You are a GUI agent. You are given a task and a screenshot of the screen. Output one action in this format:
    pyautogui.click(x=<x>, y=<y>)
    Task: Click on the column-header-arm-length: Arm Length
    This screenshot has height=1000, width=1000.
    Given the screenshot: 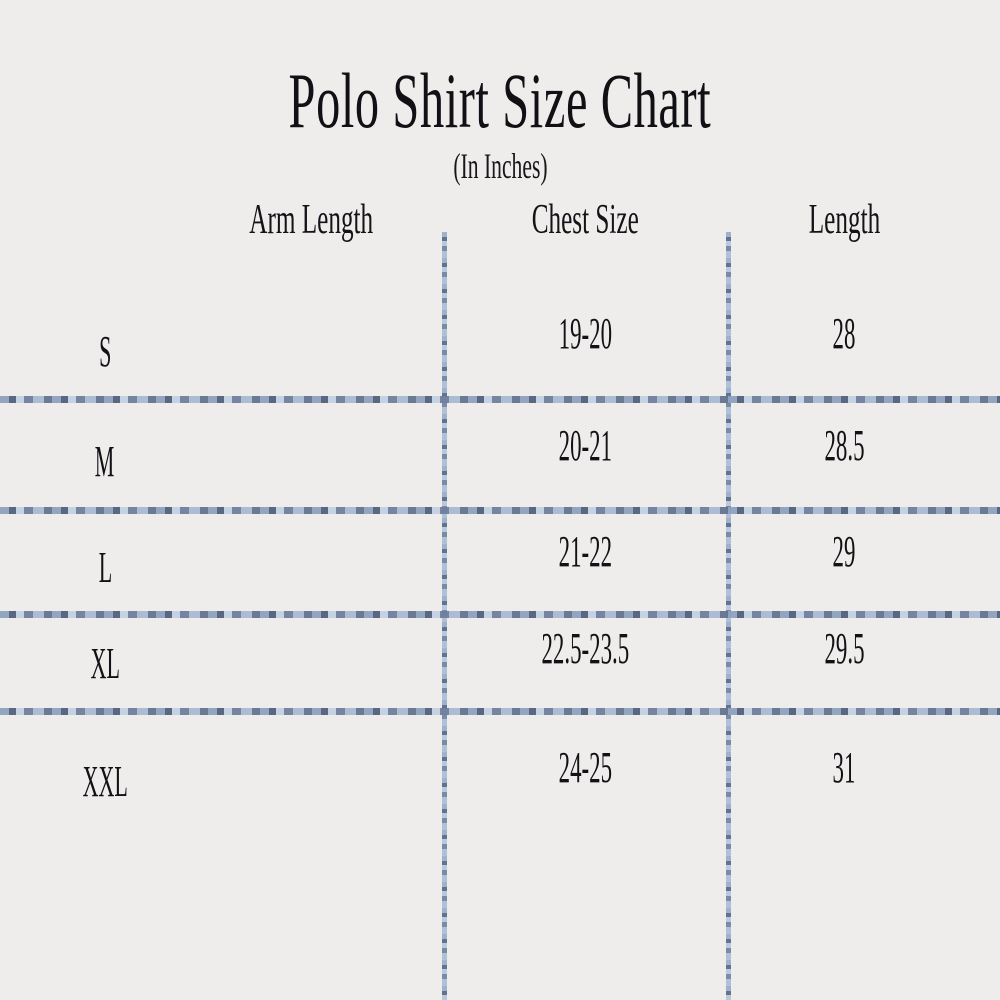 What is the action you would take?
    pyautogui.click(x=311, y=220)
    